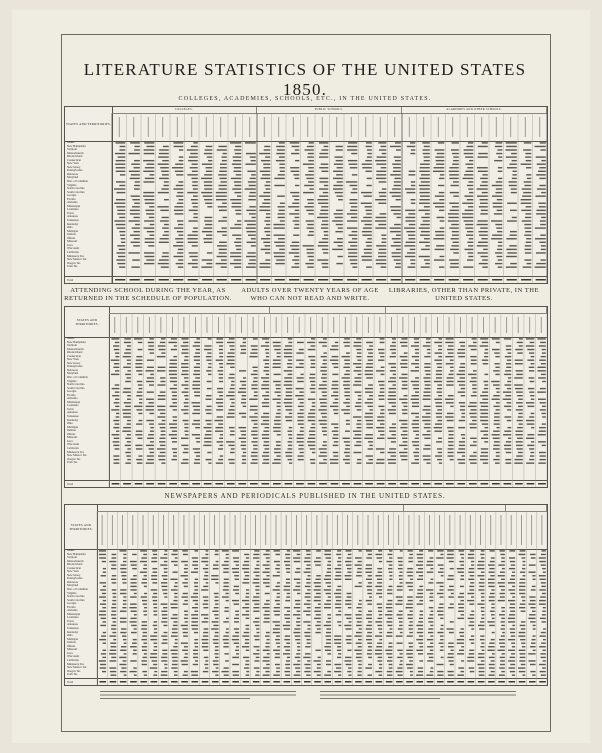 The width and height of the screenshot is (602, 753). Describe the element at coordinates (70, 636) in the screenshot. I see `state-label: Ohio` at that location.